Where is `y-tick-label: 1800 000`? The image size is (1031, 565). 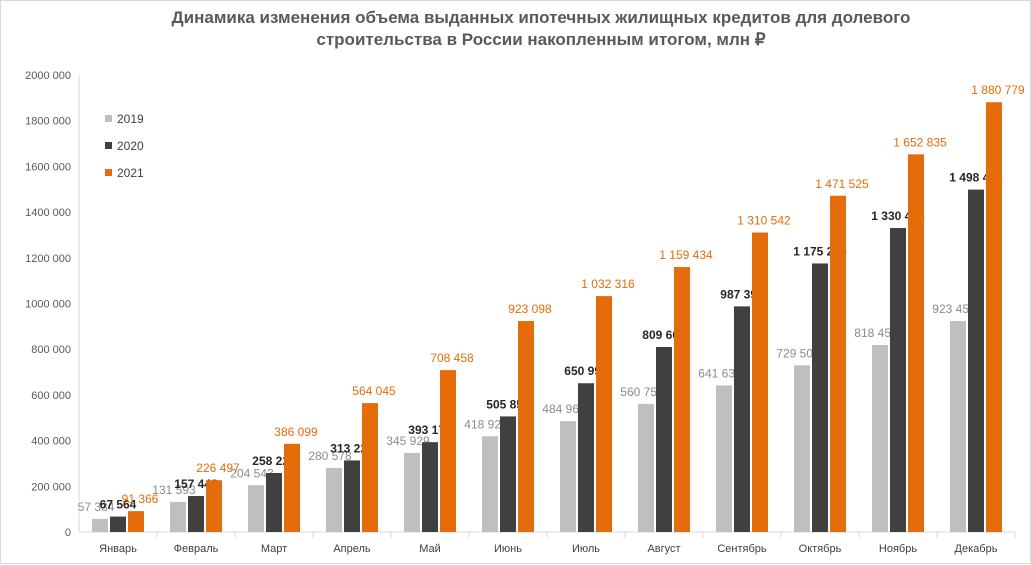 y-tick-label: 1800 000 is located at coordinates (48, 122).